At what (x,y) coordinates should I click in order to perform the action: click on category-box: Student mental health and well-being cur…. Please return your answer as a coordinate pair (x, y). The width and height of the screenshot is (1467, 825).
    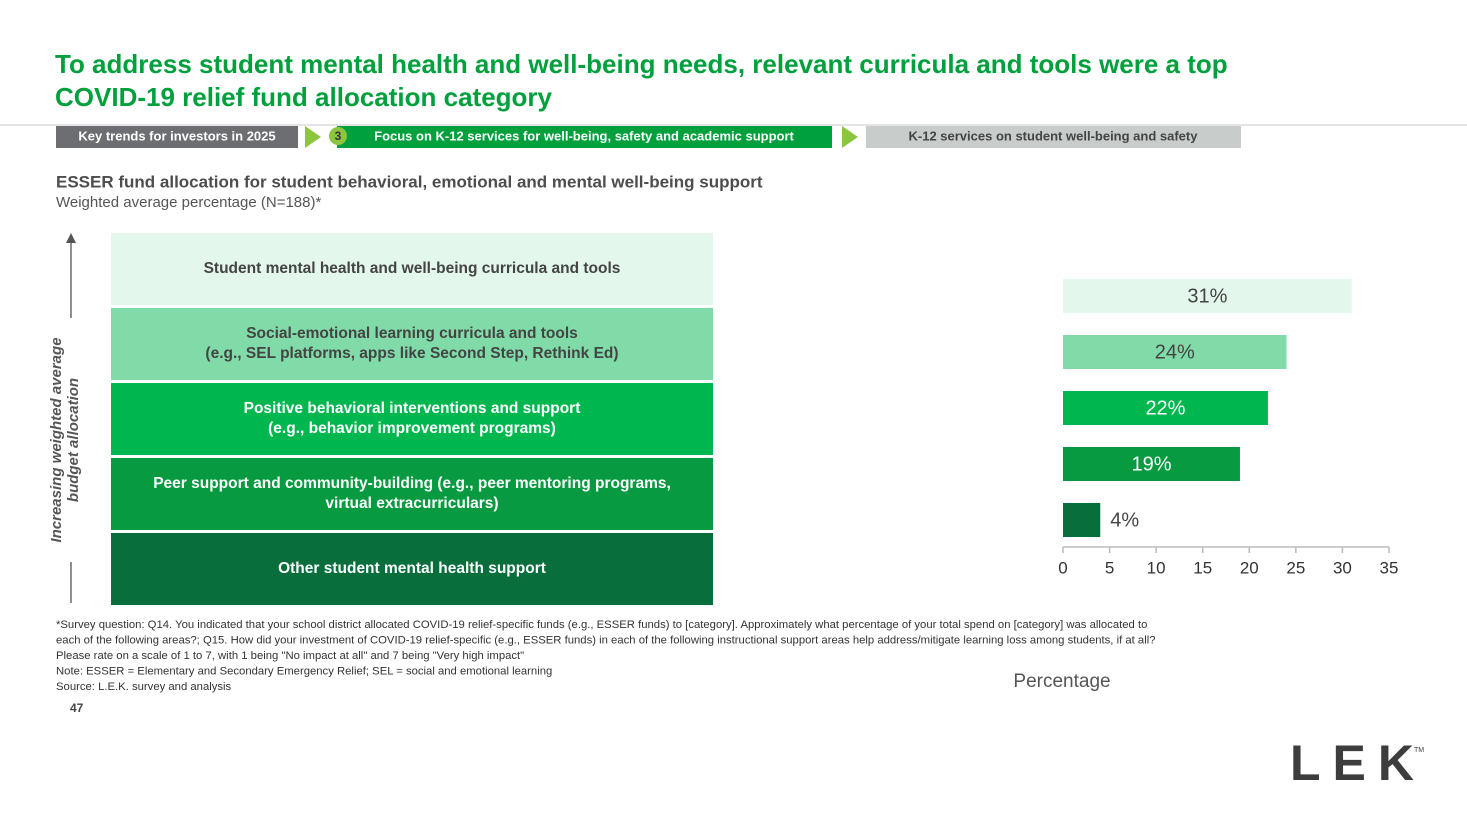
    Looking at the image, I should click on (412, 269).